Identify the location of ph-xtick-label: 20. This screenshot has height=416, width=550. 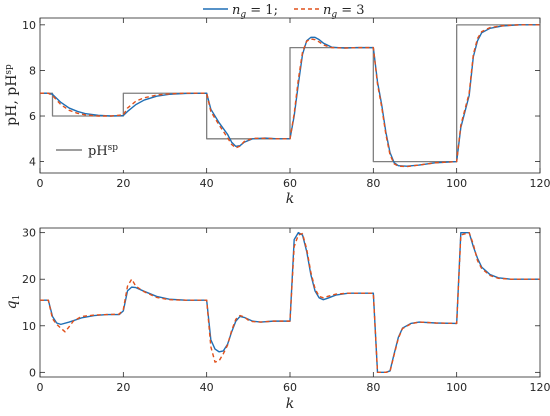
(123, 183).